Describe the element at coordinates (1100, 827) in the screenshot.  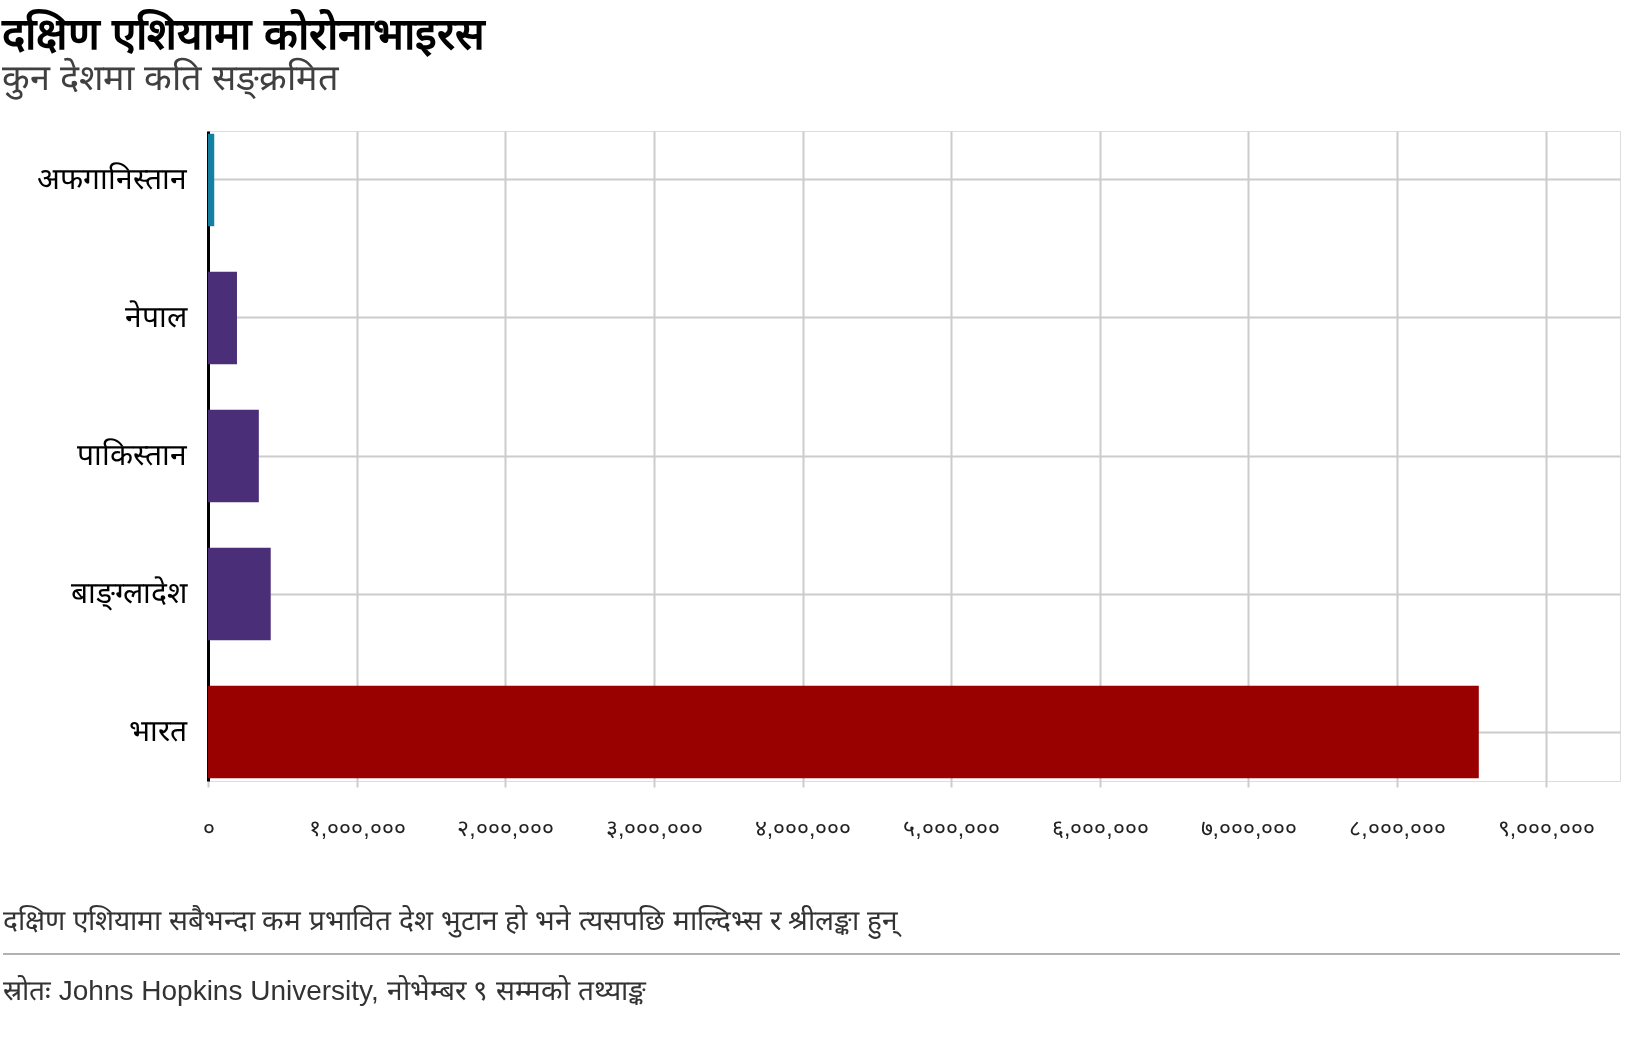
I see `x-tick-label: ६,०००,०००` at that location.